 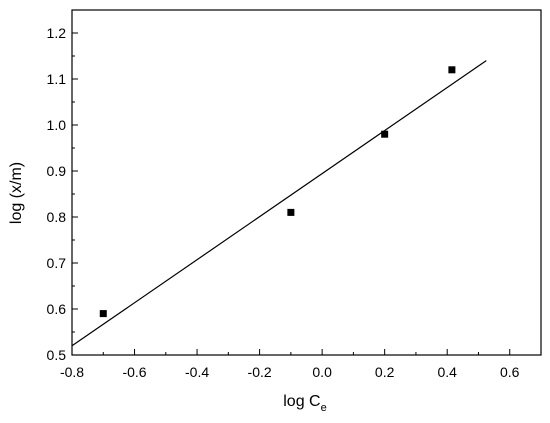 I want to click on y-tick-label: 1.2, so click(x=57, y=33).